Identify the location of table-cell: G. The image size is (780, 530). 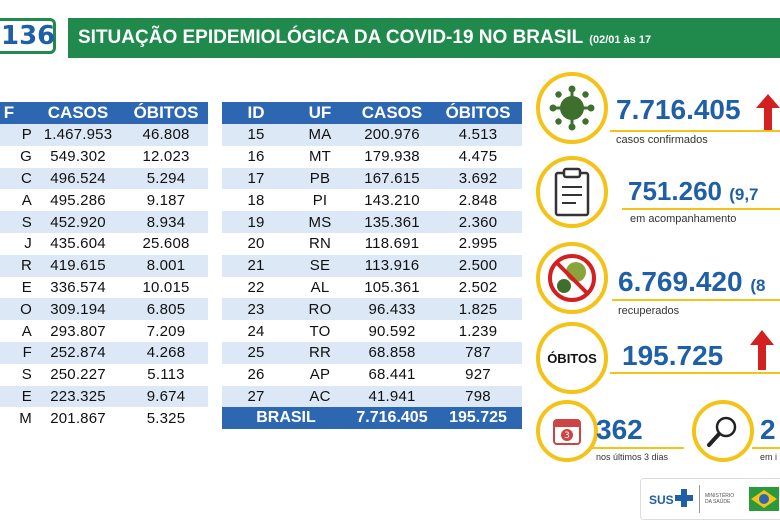
(16, 156).